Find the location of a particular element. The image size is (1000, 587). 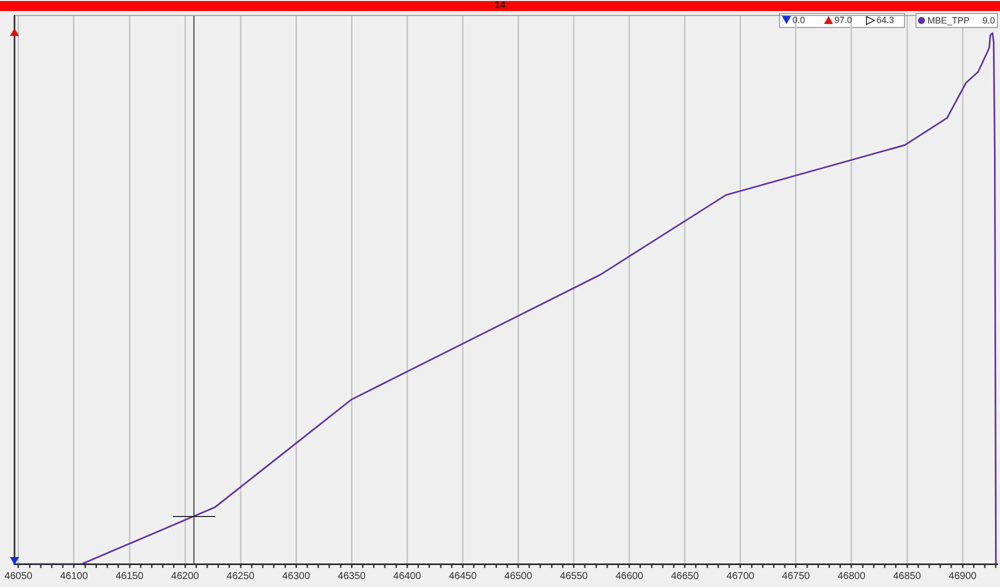

x-tick-label: 46450 is located at coordinates (463, 576).